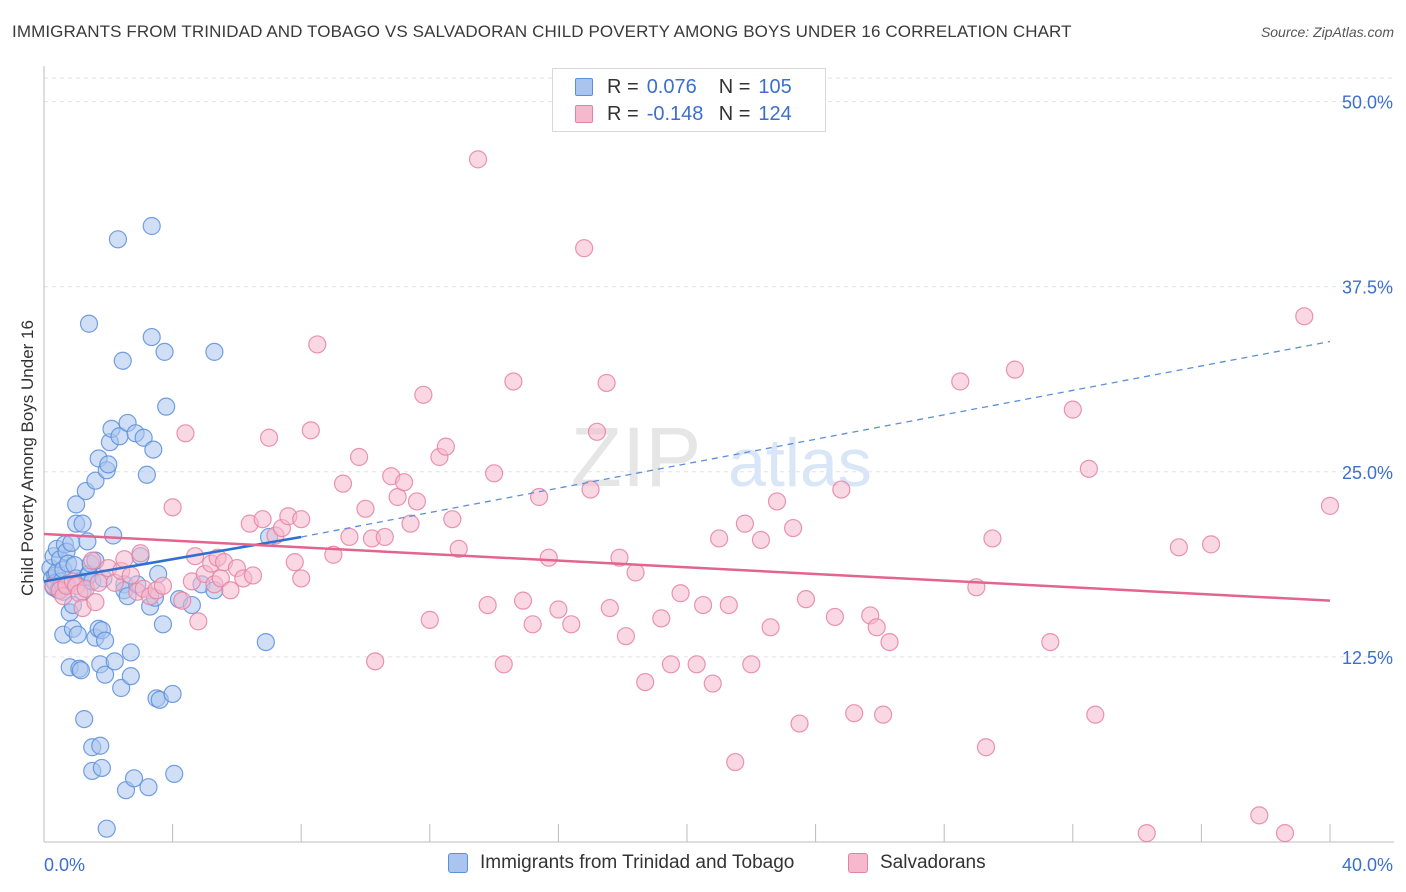  I want to click on x-tick-label: 0.0%, so click(64, 865).